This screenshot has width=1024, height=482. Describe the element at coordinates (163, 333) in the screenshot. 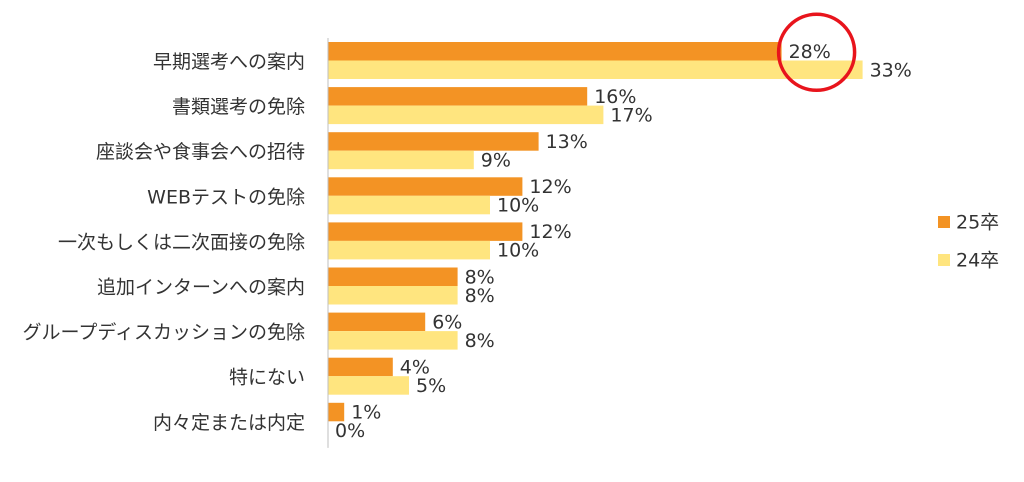

I see `category-label: グループディスカッションの免除` at that location.